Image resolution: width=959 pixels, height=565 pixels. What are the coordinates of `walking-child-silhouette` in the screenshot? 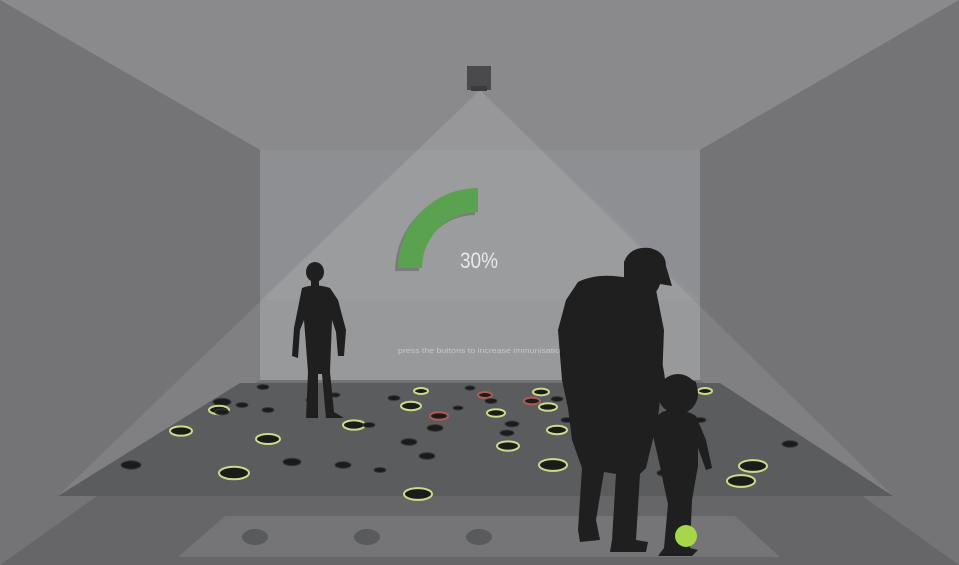 It's located at (681, 465).